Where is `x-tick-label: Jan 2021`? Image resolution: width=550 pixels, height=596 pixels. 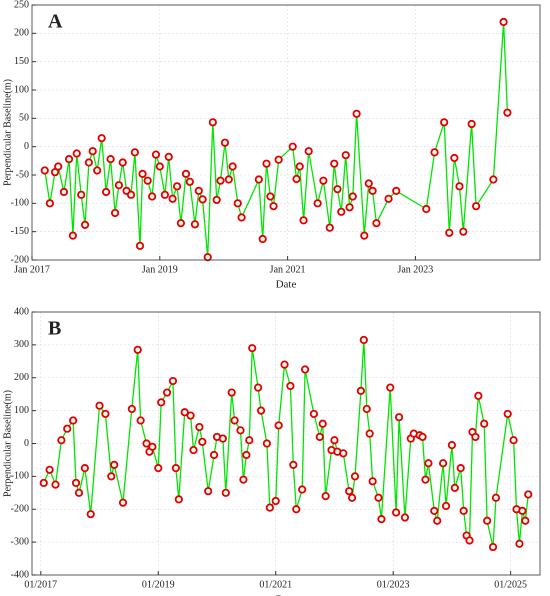
x-tick-label: Jan 2021 is located at coordinates (288, 269).